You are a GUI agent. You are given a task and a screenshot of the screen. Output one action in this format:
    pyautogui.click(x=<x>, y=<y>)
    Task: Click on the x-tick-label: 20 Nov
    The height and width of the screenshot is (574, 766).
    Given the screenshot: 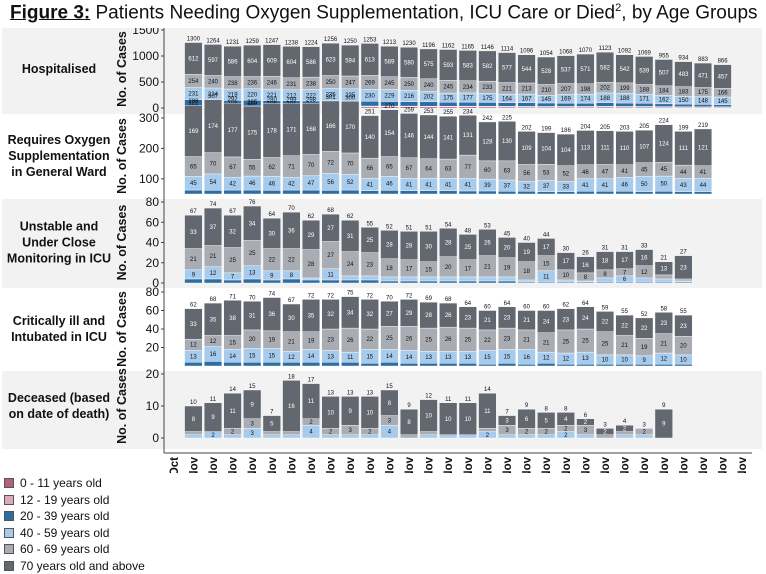 What is the action you would take?
    pyautogui.click(x=567, y=464)
    